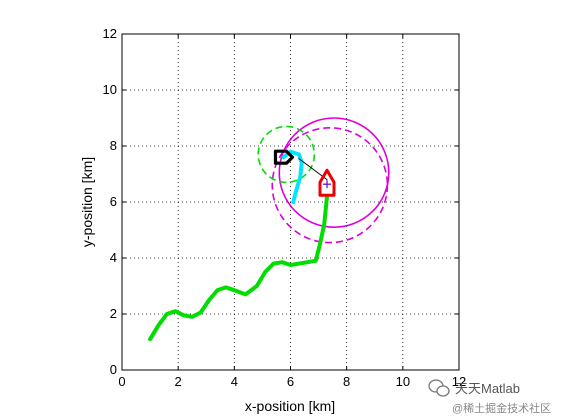  Describe the element at coordinates (113, 201) in the screenshot. I see `y-tick-label: 6` at that location.